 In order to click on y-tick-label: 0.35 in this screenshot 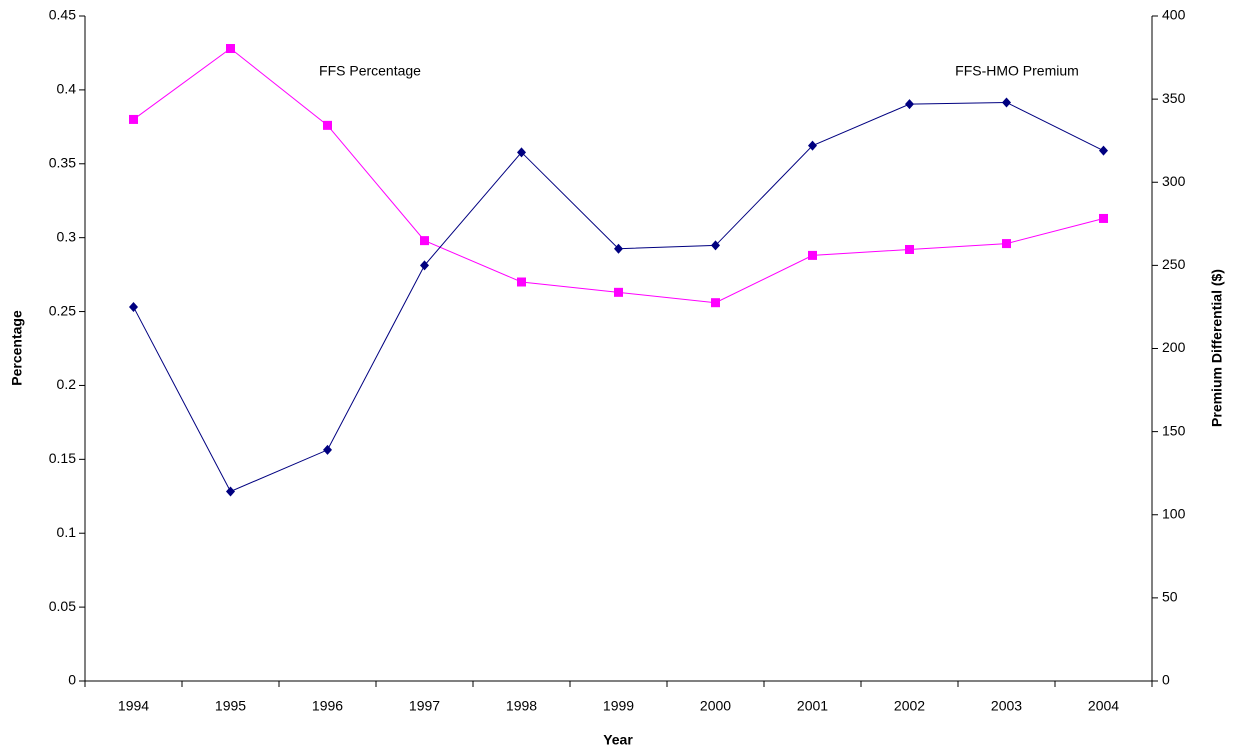, I will do `click(62, 162)`.